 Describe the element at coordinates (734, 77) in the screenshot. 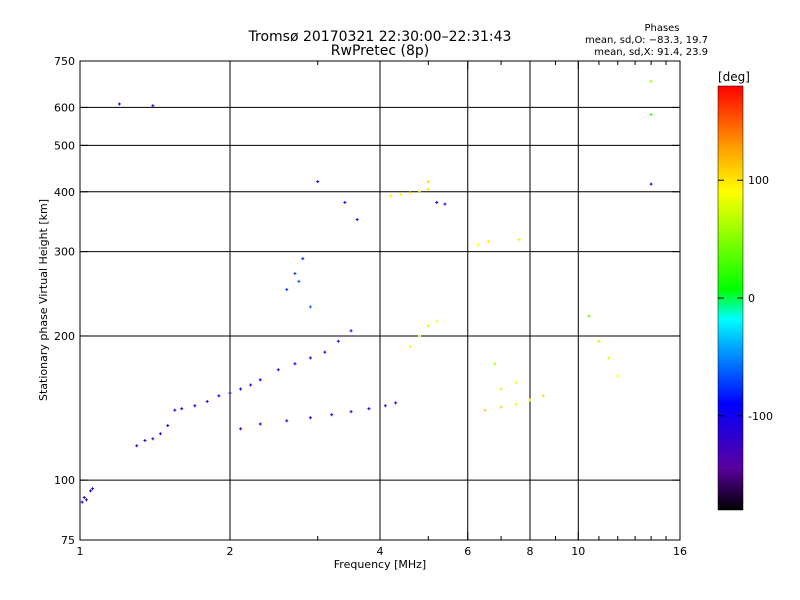

I see `colorbar-label: [deg]` at that location.